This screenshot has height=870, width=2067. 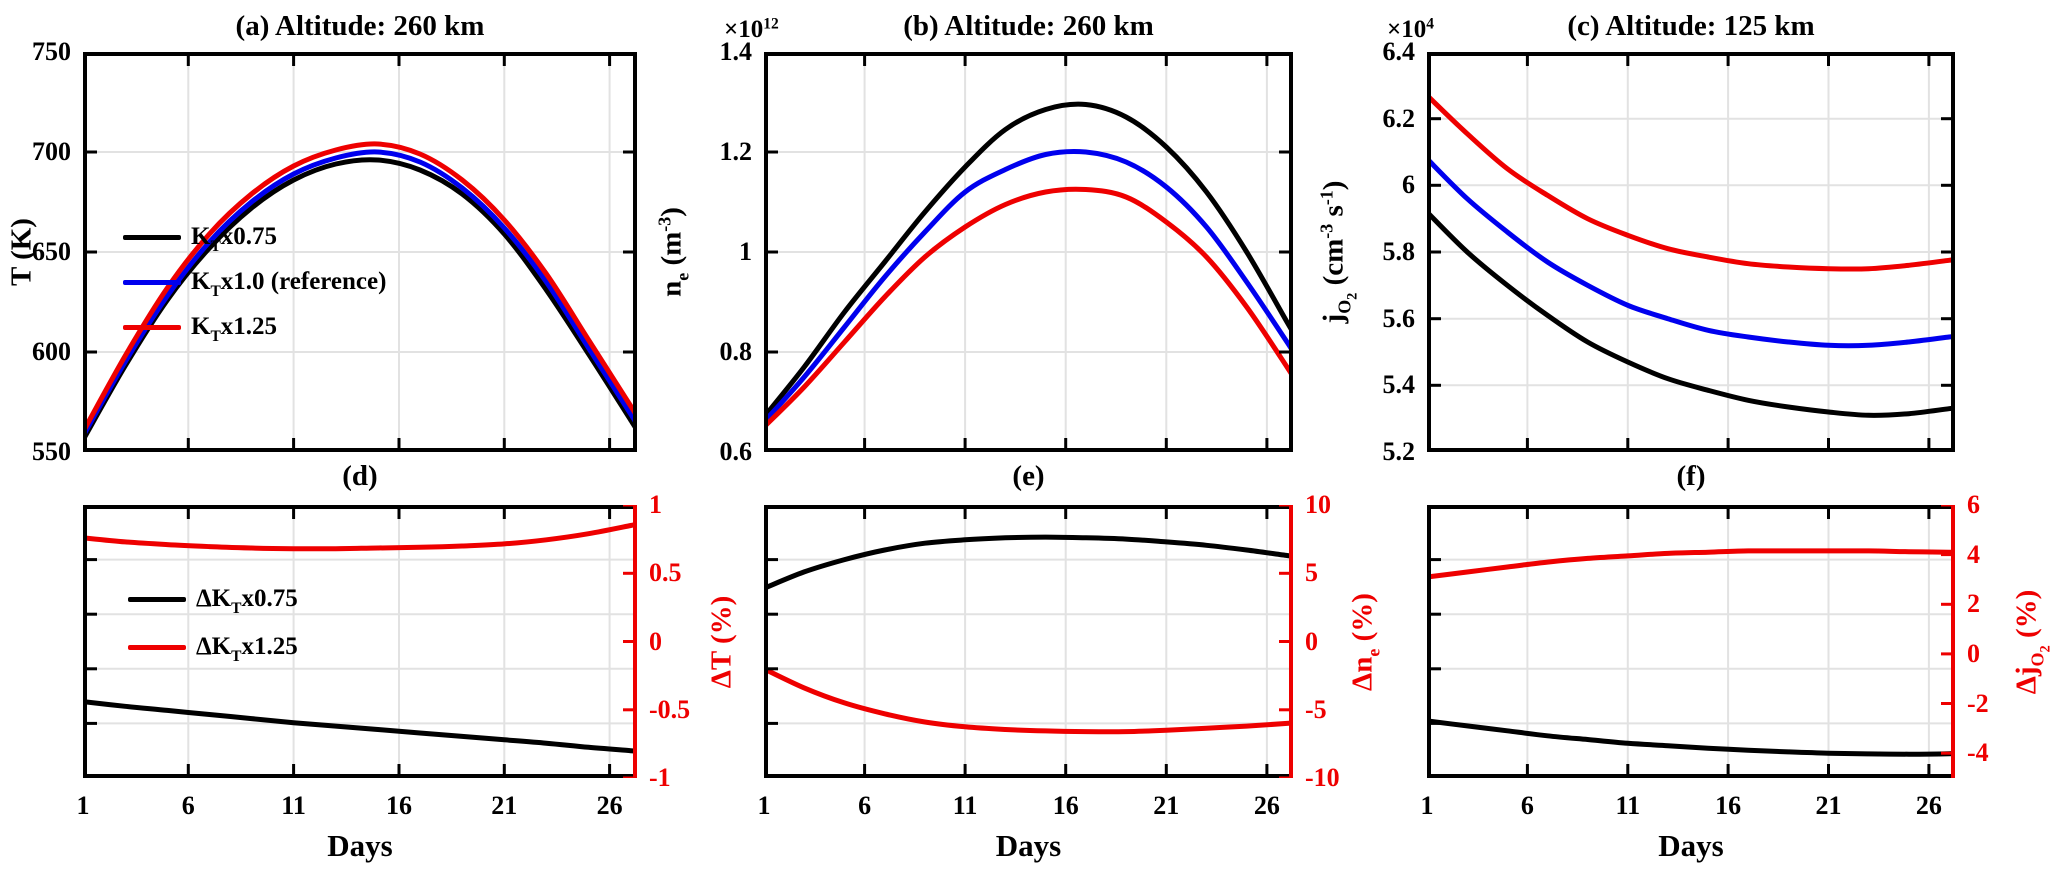 I want to click on panel-f-plot, so click(x=1691, y=641).